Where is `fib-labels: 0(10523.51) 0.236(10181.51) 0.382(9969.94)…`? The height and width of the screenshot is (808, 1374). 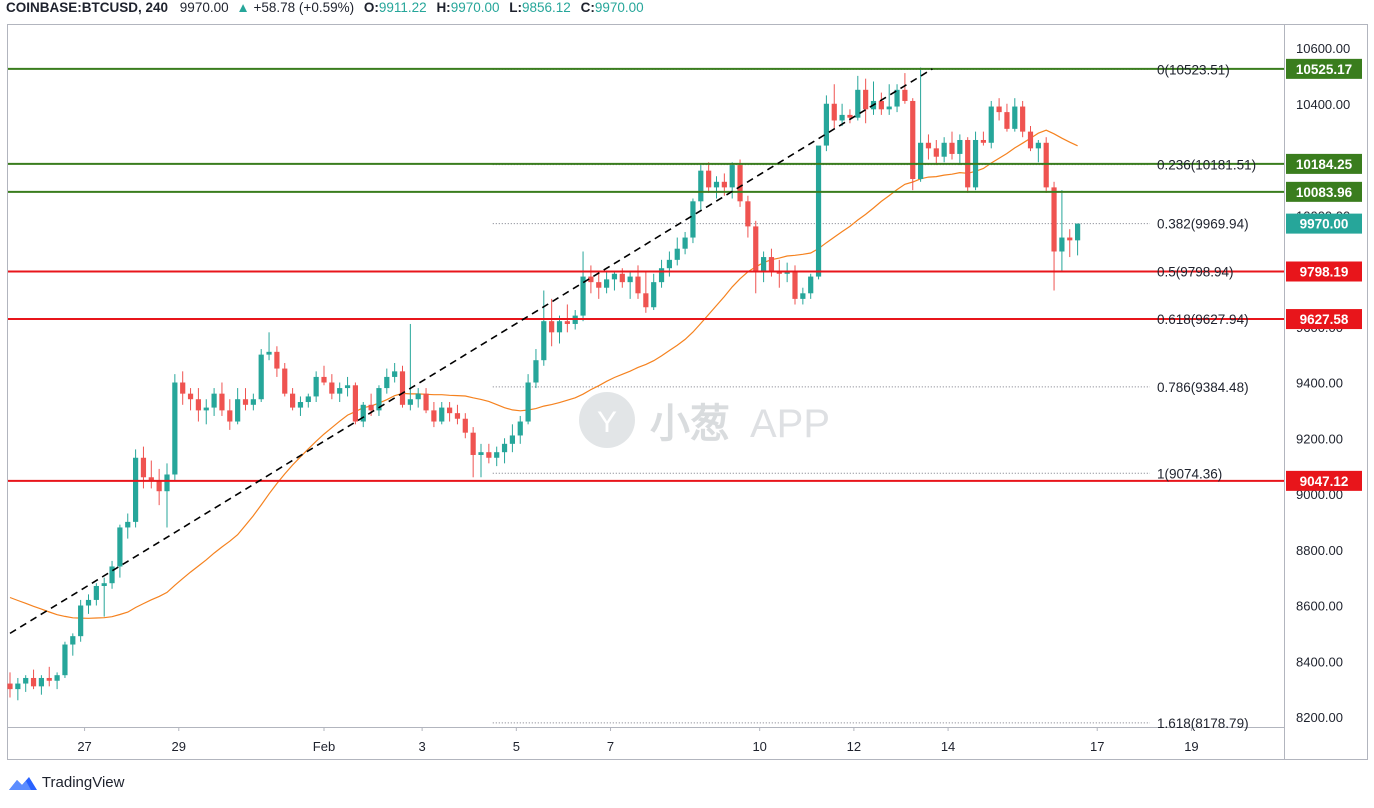 fib-labels: 0(10523.51) 0.236(10181.51) 0.382(9969.94)… is located at coordinates (1206, 396).